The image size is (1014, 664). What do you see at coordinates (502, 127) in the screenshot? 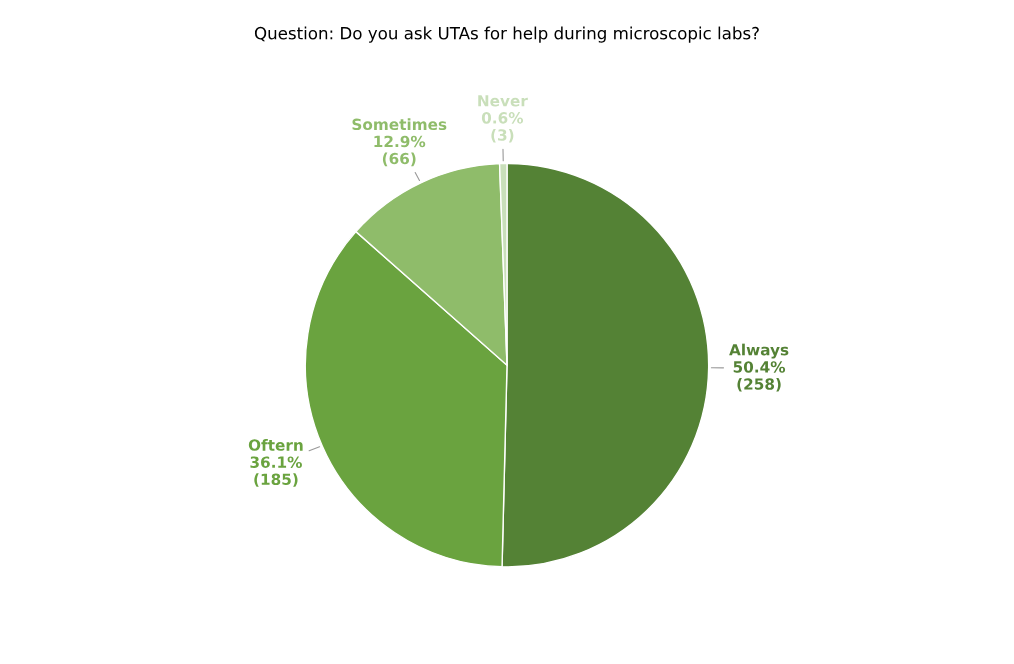
I see `data-label: 0.6% (3)` at bounding box center [502, 127].